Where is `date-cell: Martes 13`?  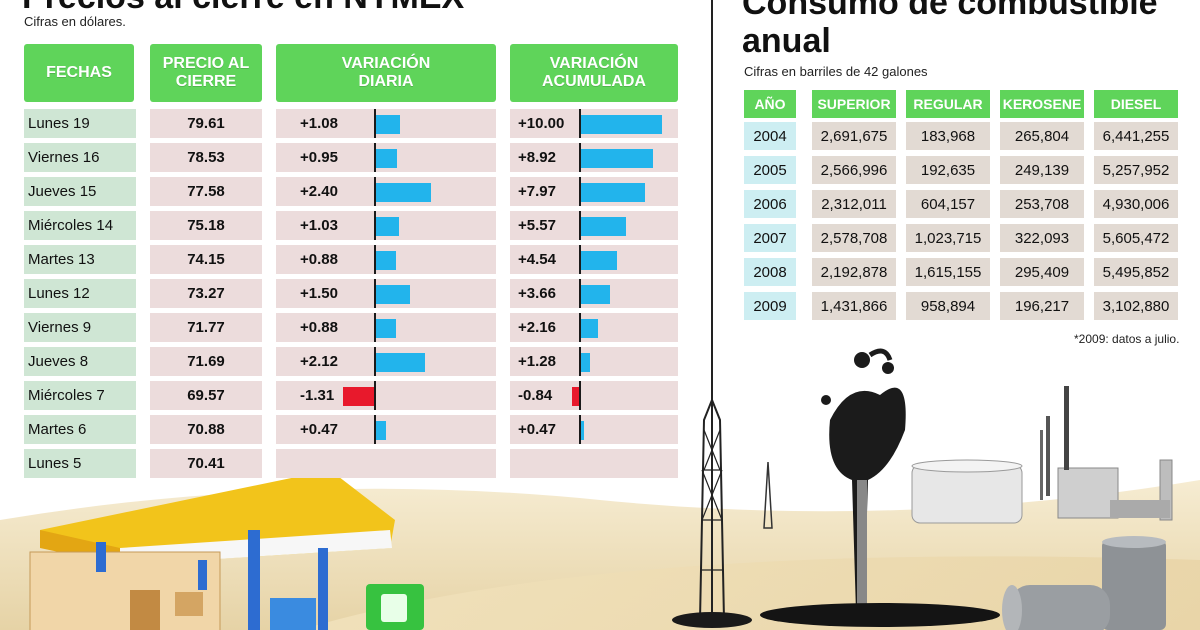
date-cell: Martes 13 is located at coordinates (80, 259).